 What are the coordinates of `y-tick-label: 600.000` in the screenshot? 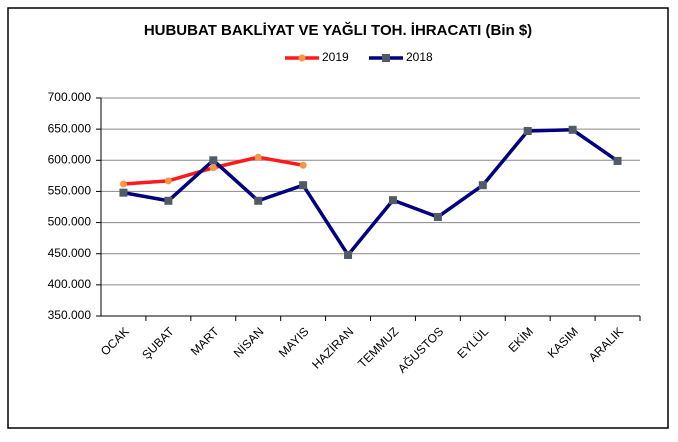 It's located at (70, 159).